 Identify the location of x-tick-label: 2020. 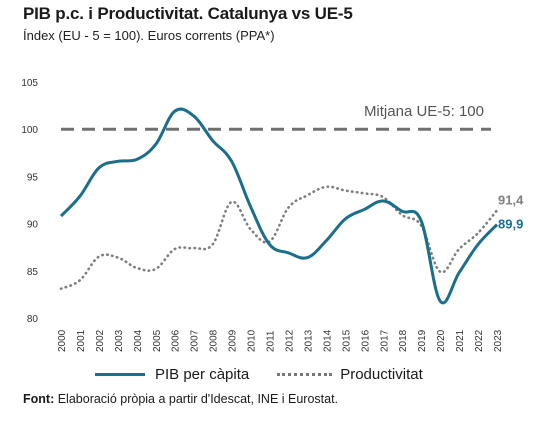
(441, 340).